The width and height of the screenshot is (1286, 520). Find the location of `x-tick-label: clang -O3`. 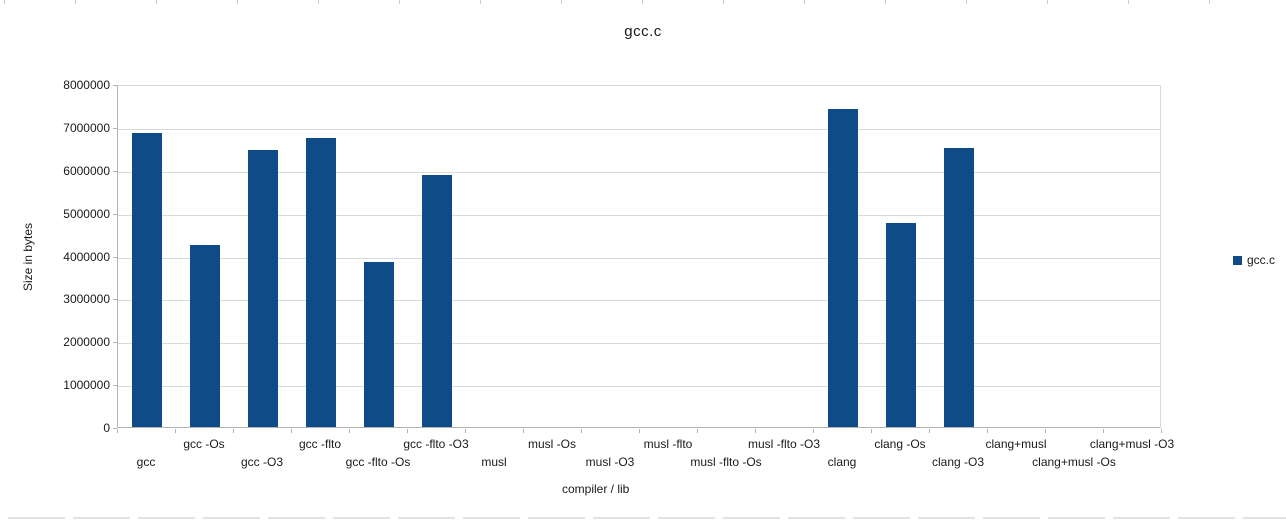

x-tick-label: clang -O3 is located at coordinates (958, 462).